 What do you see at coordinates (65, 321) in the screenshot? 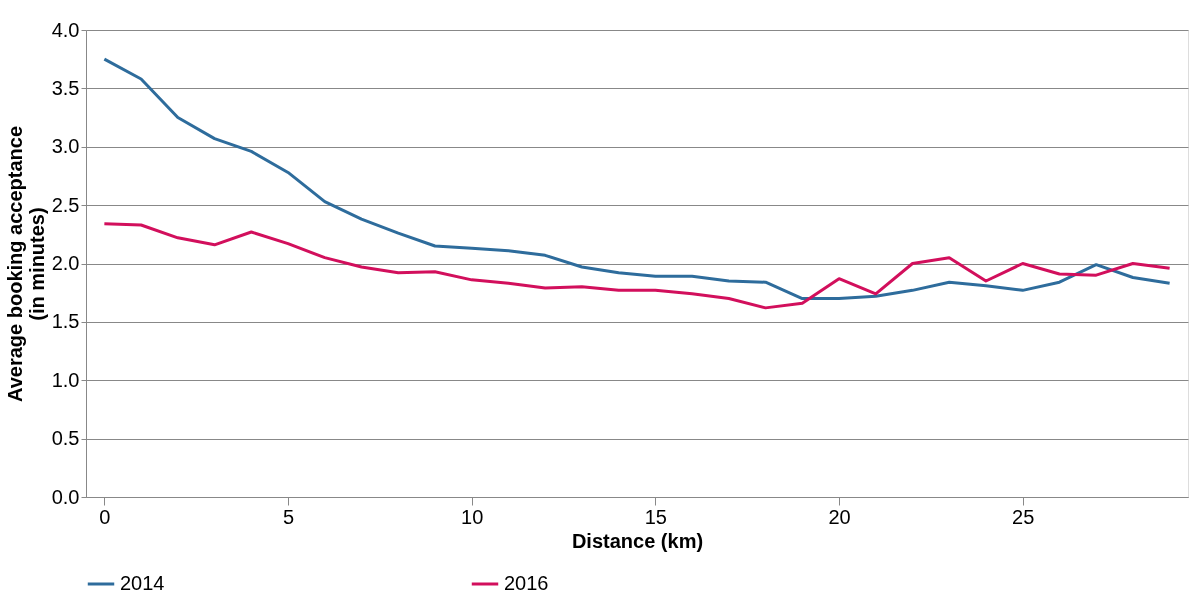
I see `y-tick-label: 1.5` at bounding box center [65, 321].